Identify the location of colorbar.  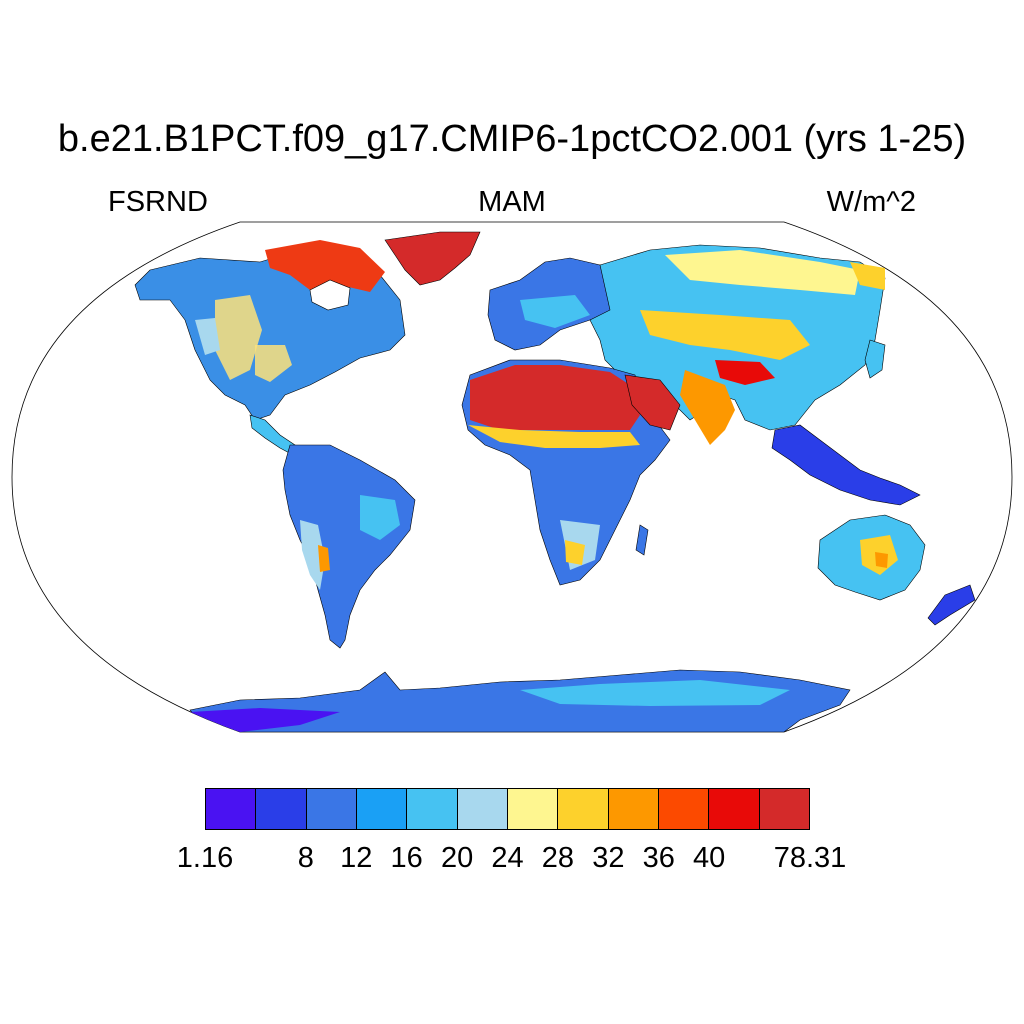
(507, 809).